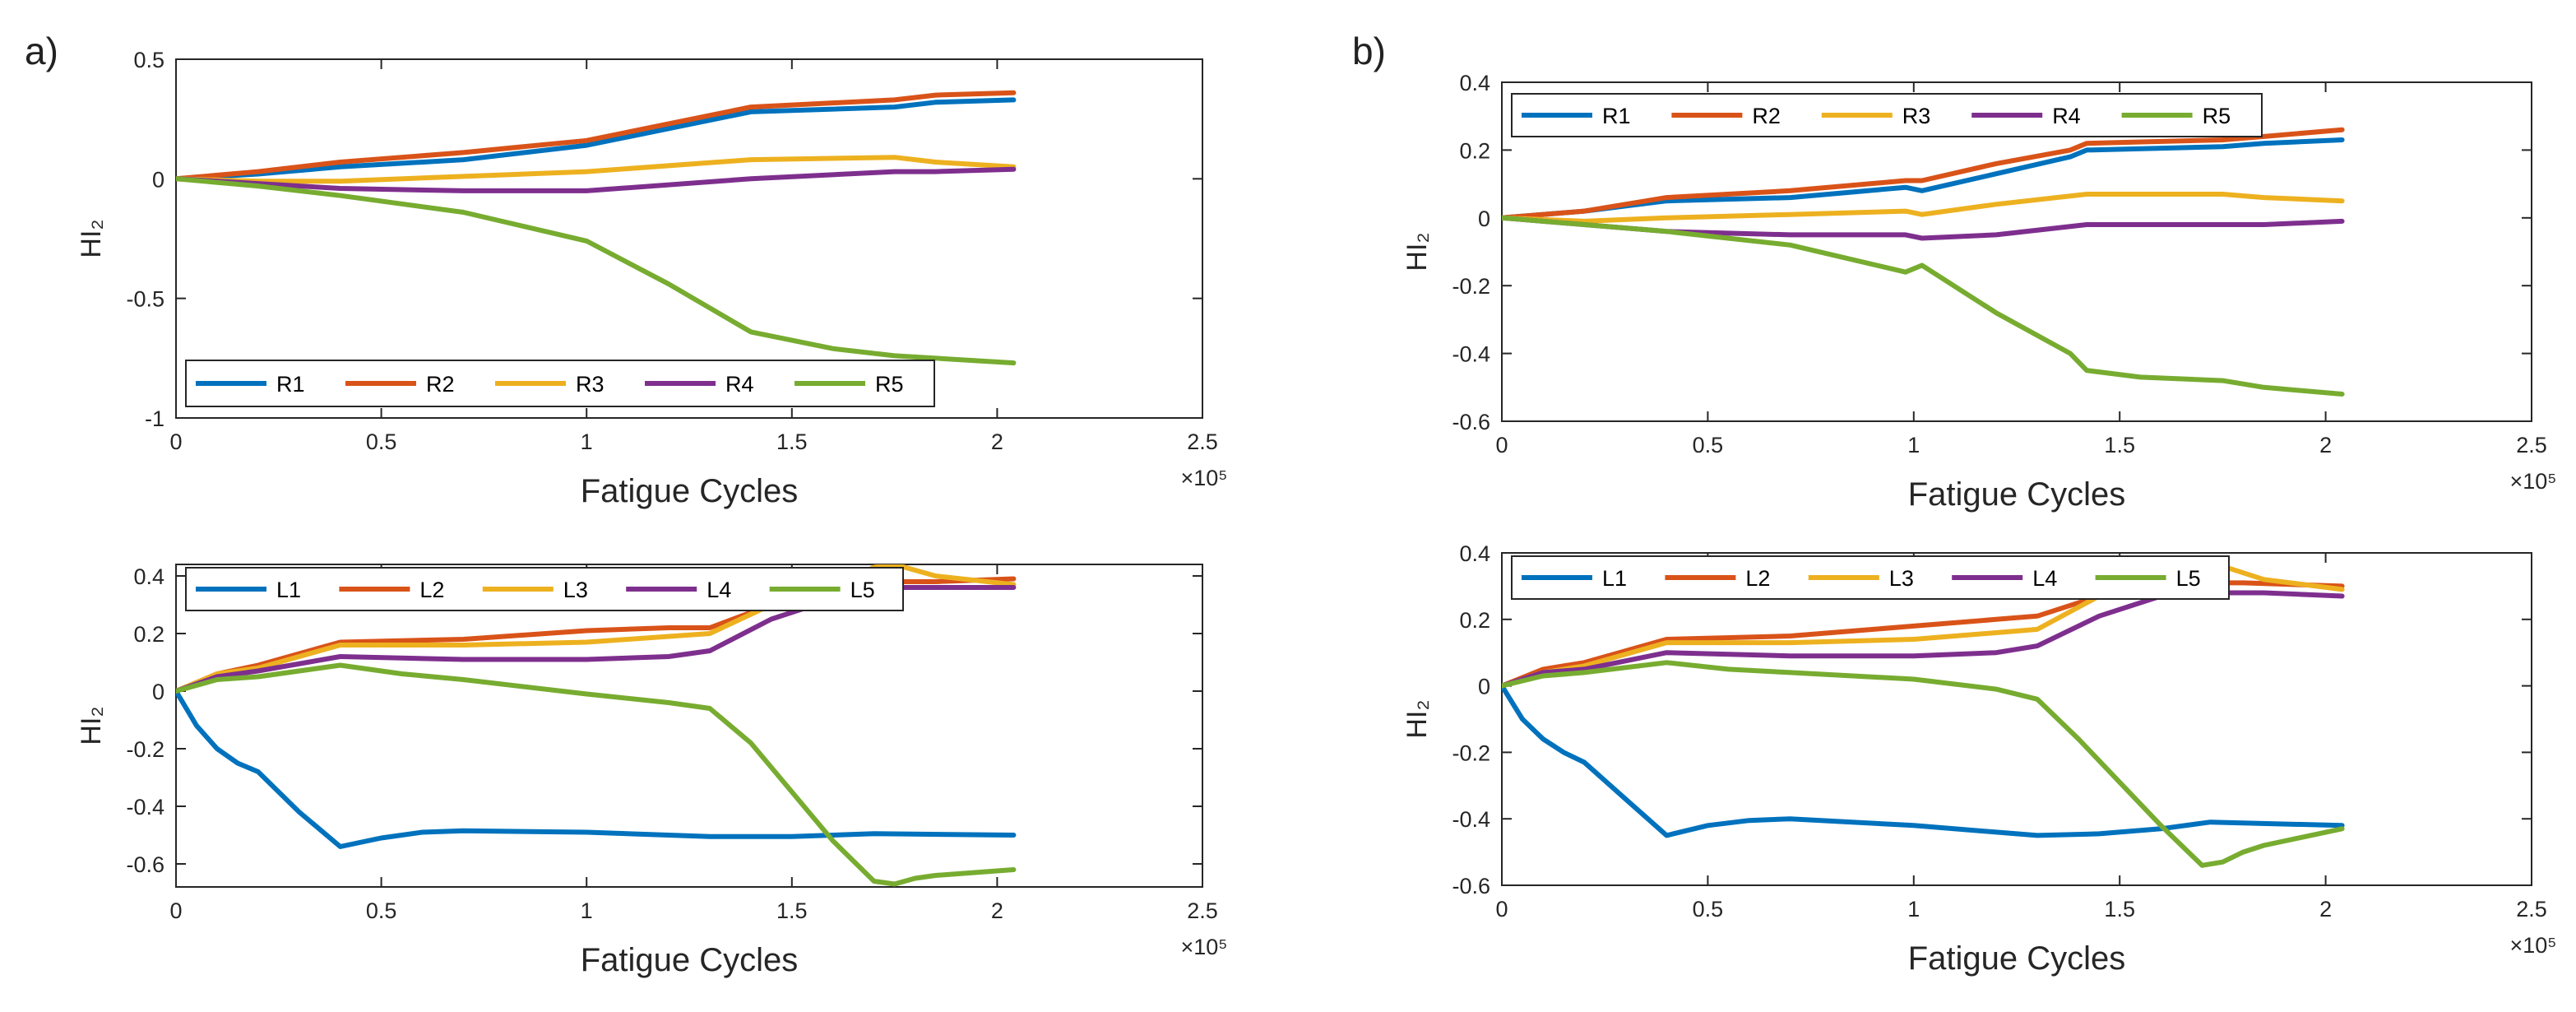  I want to click on series-line-l5, so click(596, 774).